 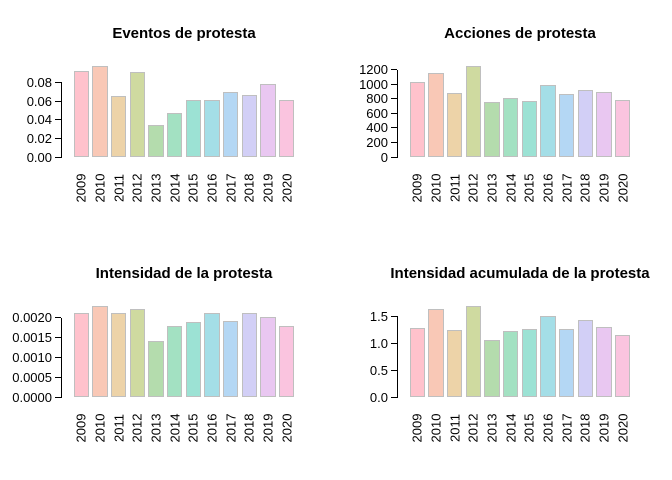 What do you see at coordinates (397, 113) in the screenshot?
I see `y-axis-line` at bounding box center [397, 113].